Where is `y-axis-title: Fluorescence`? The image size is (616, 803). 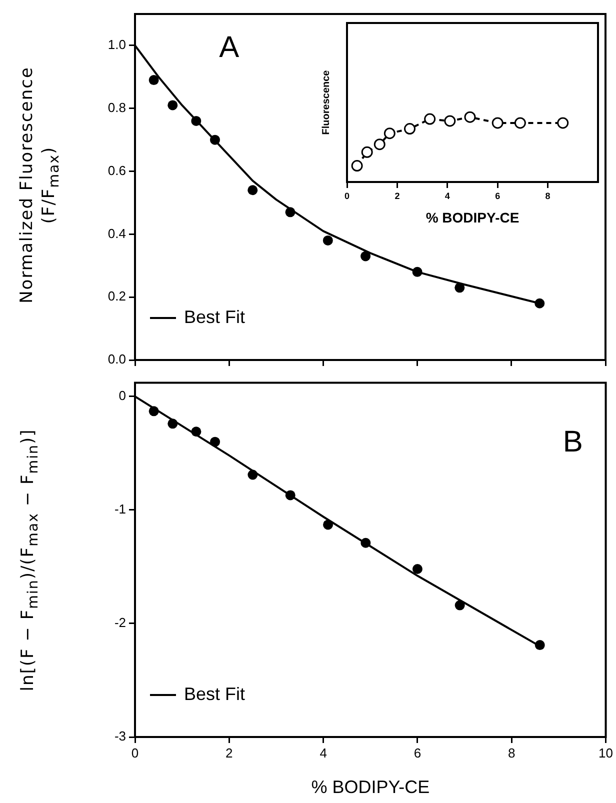
y-axis-title: Fluorescence is located at coordinates (326, 102).